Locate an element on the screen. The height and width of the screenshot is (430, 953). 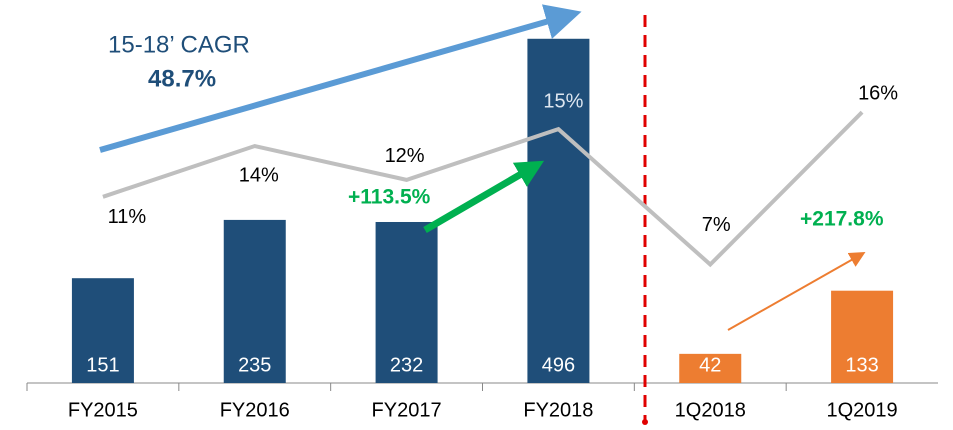
x-tick-label: 1Q2018 is located at coordinates (710, 410).